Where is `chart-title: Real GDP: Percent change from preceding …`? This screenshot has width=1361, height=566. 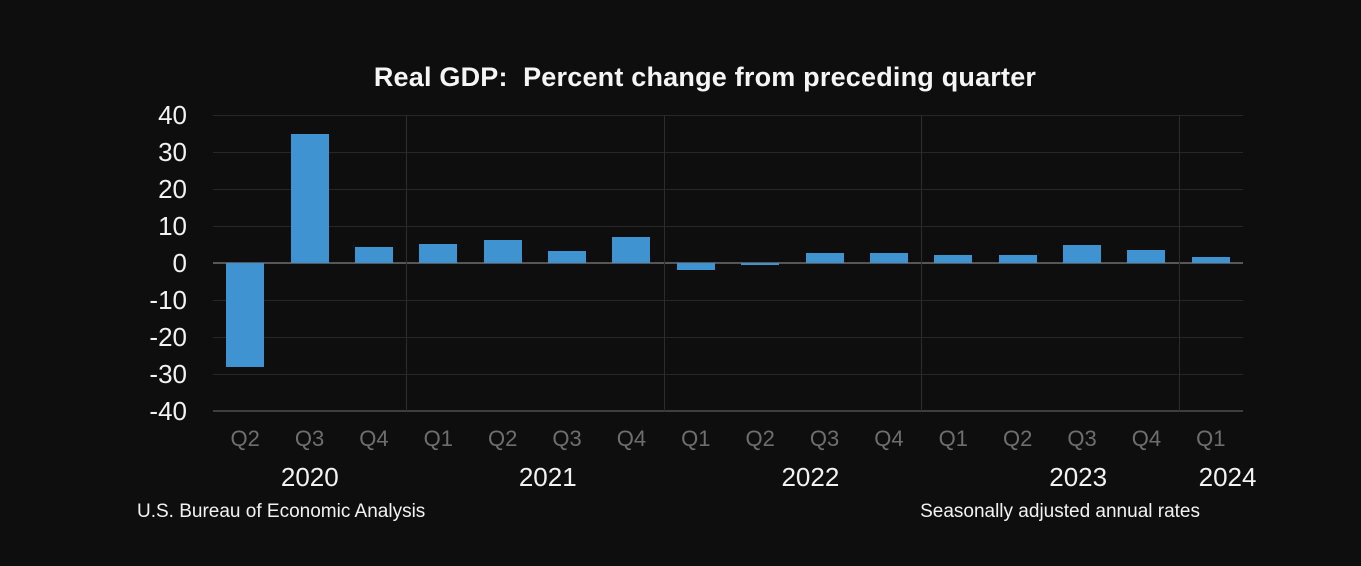
chart-title: Real GDP: Percent change from preceding … is located at coordinates (705, 77).